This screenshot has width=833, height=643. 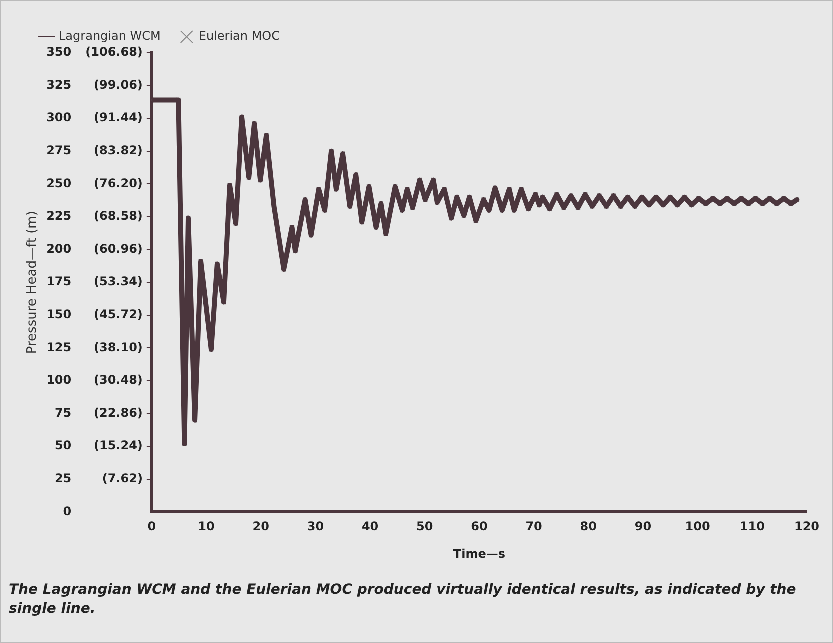 What do you see at coordinates (479, 527) in the screenshot?
I see `x-tick-label: 60` at bounding box center [479, 527].